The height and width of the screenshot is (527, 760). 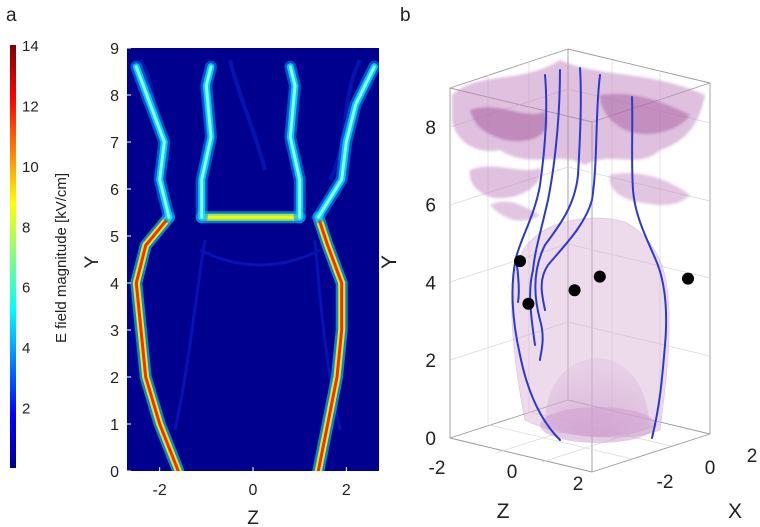 I want to click on heatmap-ytick-label: 2, so click(x=114, y=378).